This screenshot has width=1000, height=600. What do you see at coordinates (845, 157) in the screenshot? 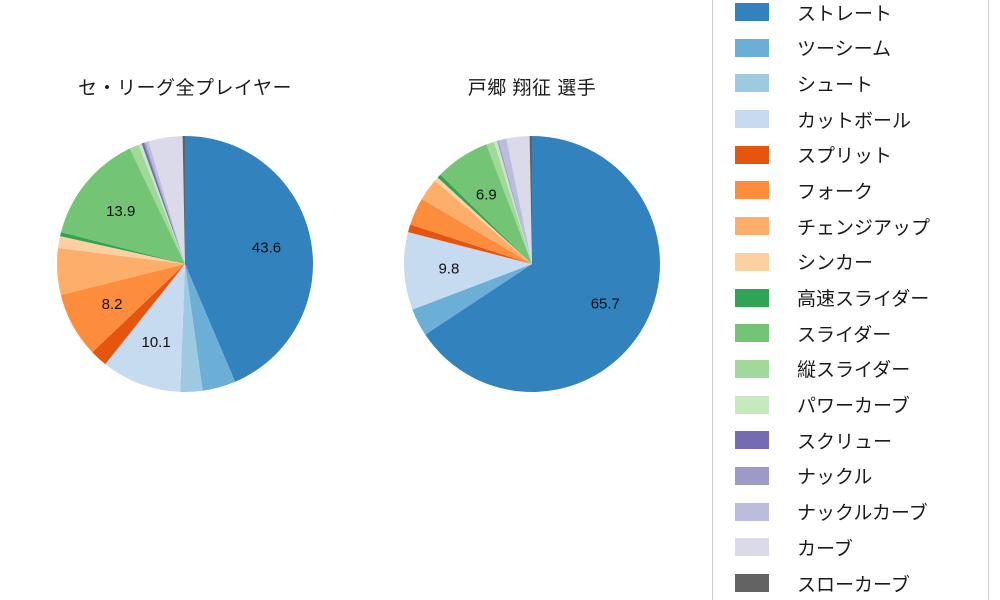
I see `legend-label: スプリット` at bounding box center [845, 157].